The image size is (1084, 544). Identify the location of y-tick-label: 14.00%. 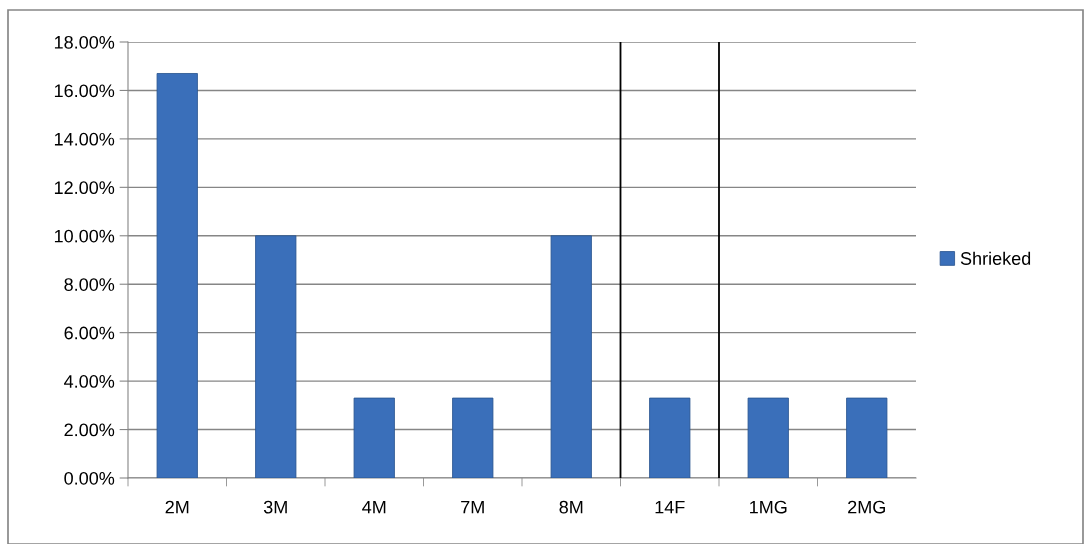
(84, 139).